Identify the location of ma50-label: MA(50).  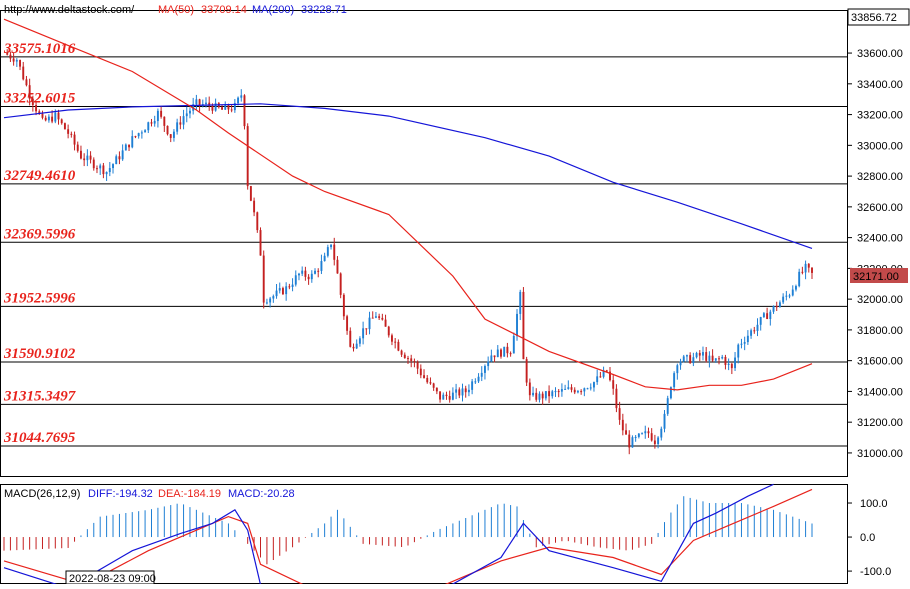
(176, 10).